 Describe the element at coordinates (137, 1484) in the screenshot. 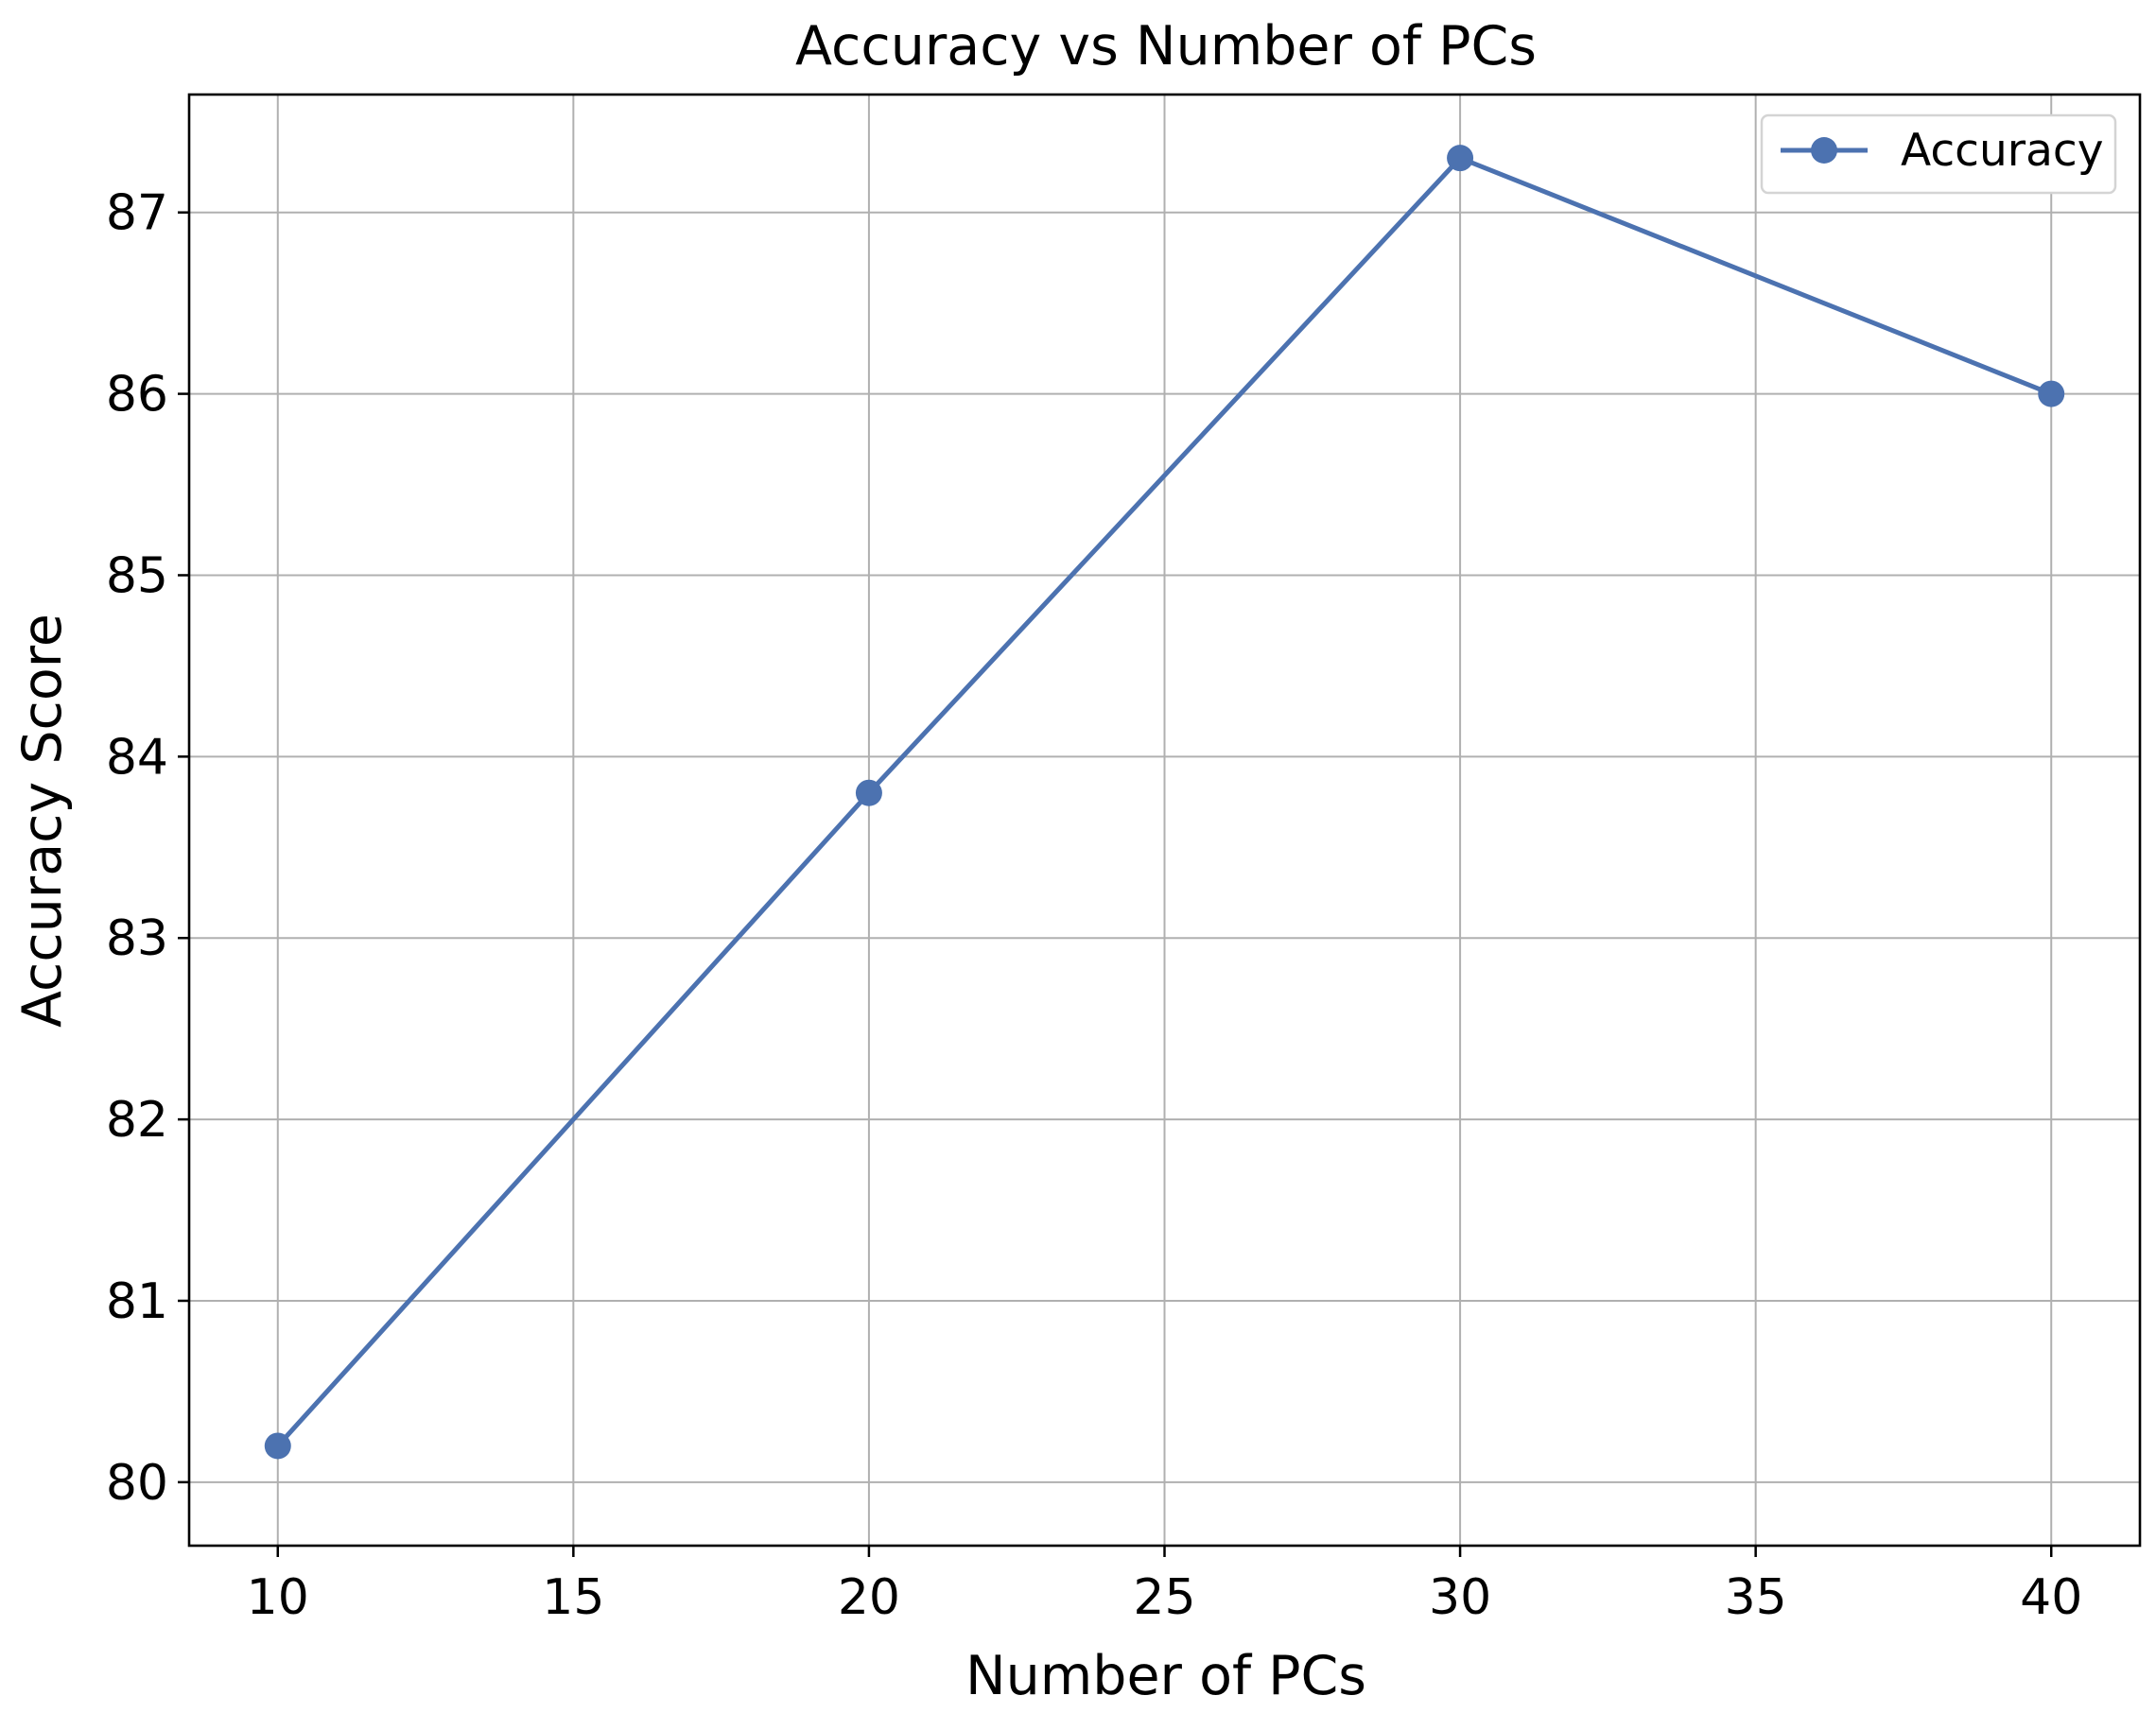

I see `y-tick-label: 80` at that location.